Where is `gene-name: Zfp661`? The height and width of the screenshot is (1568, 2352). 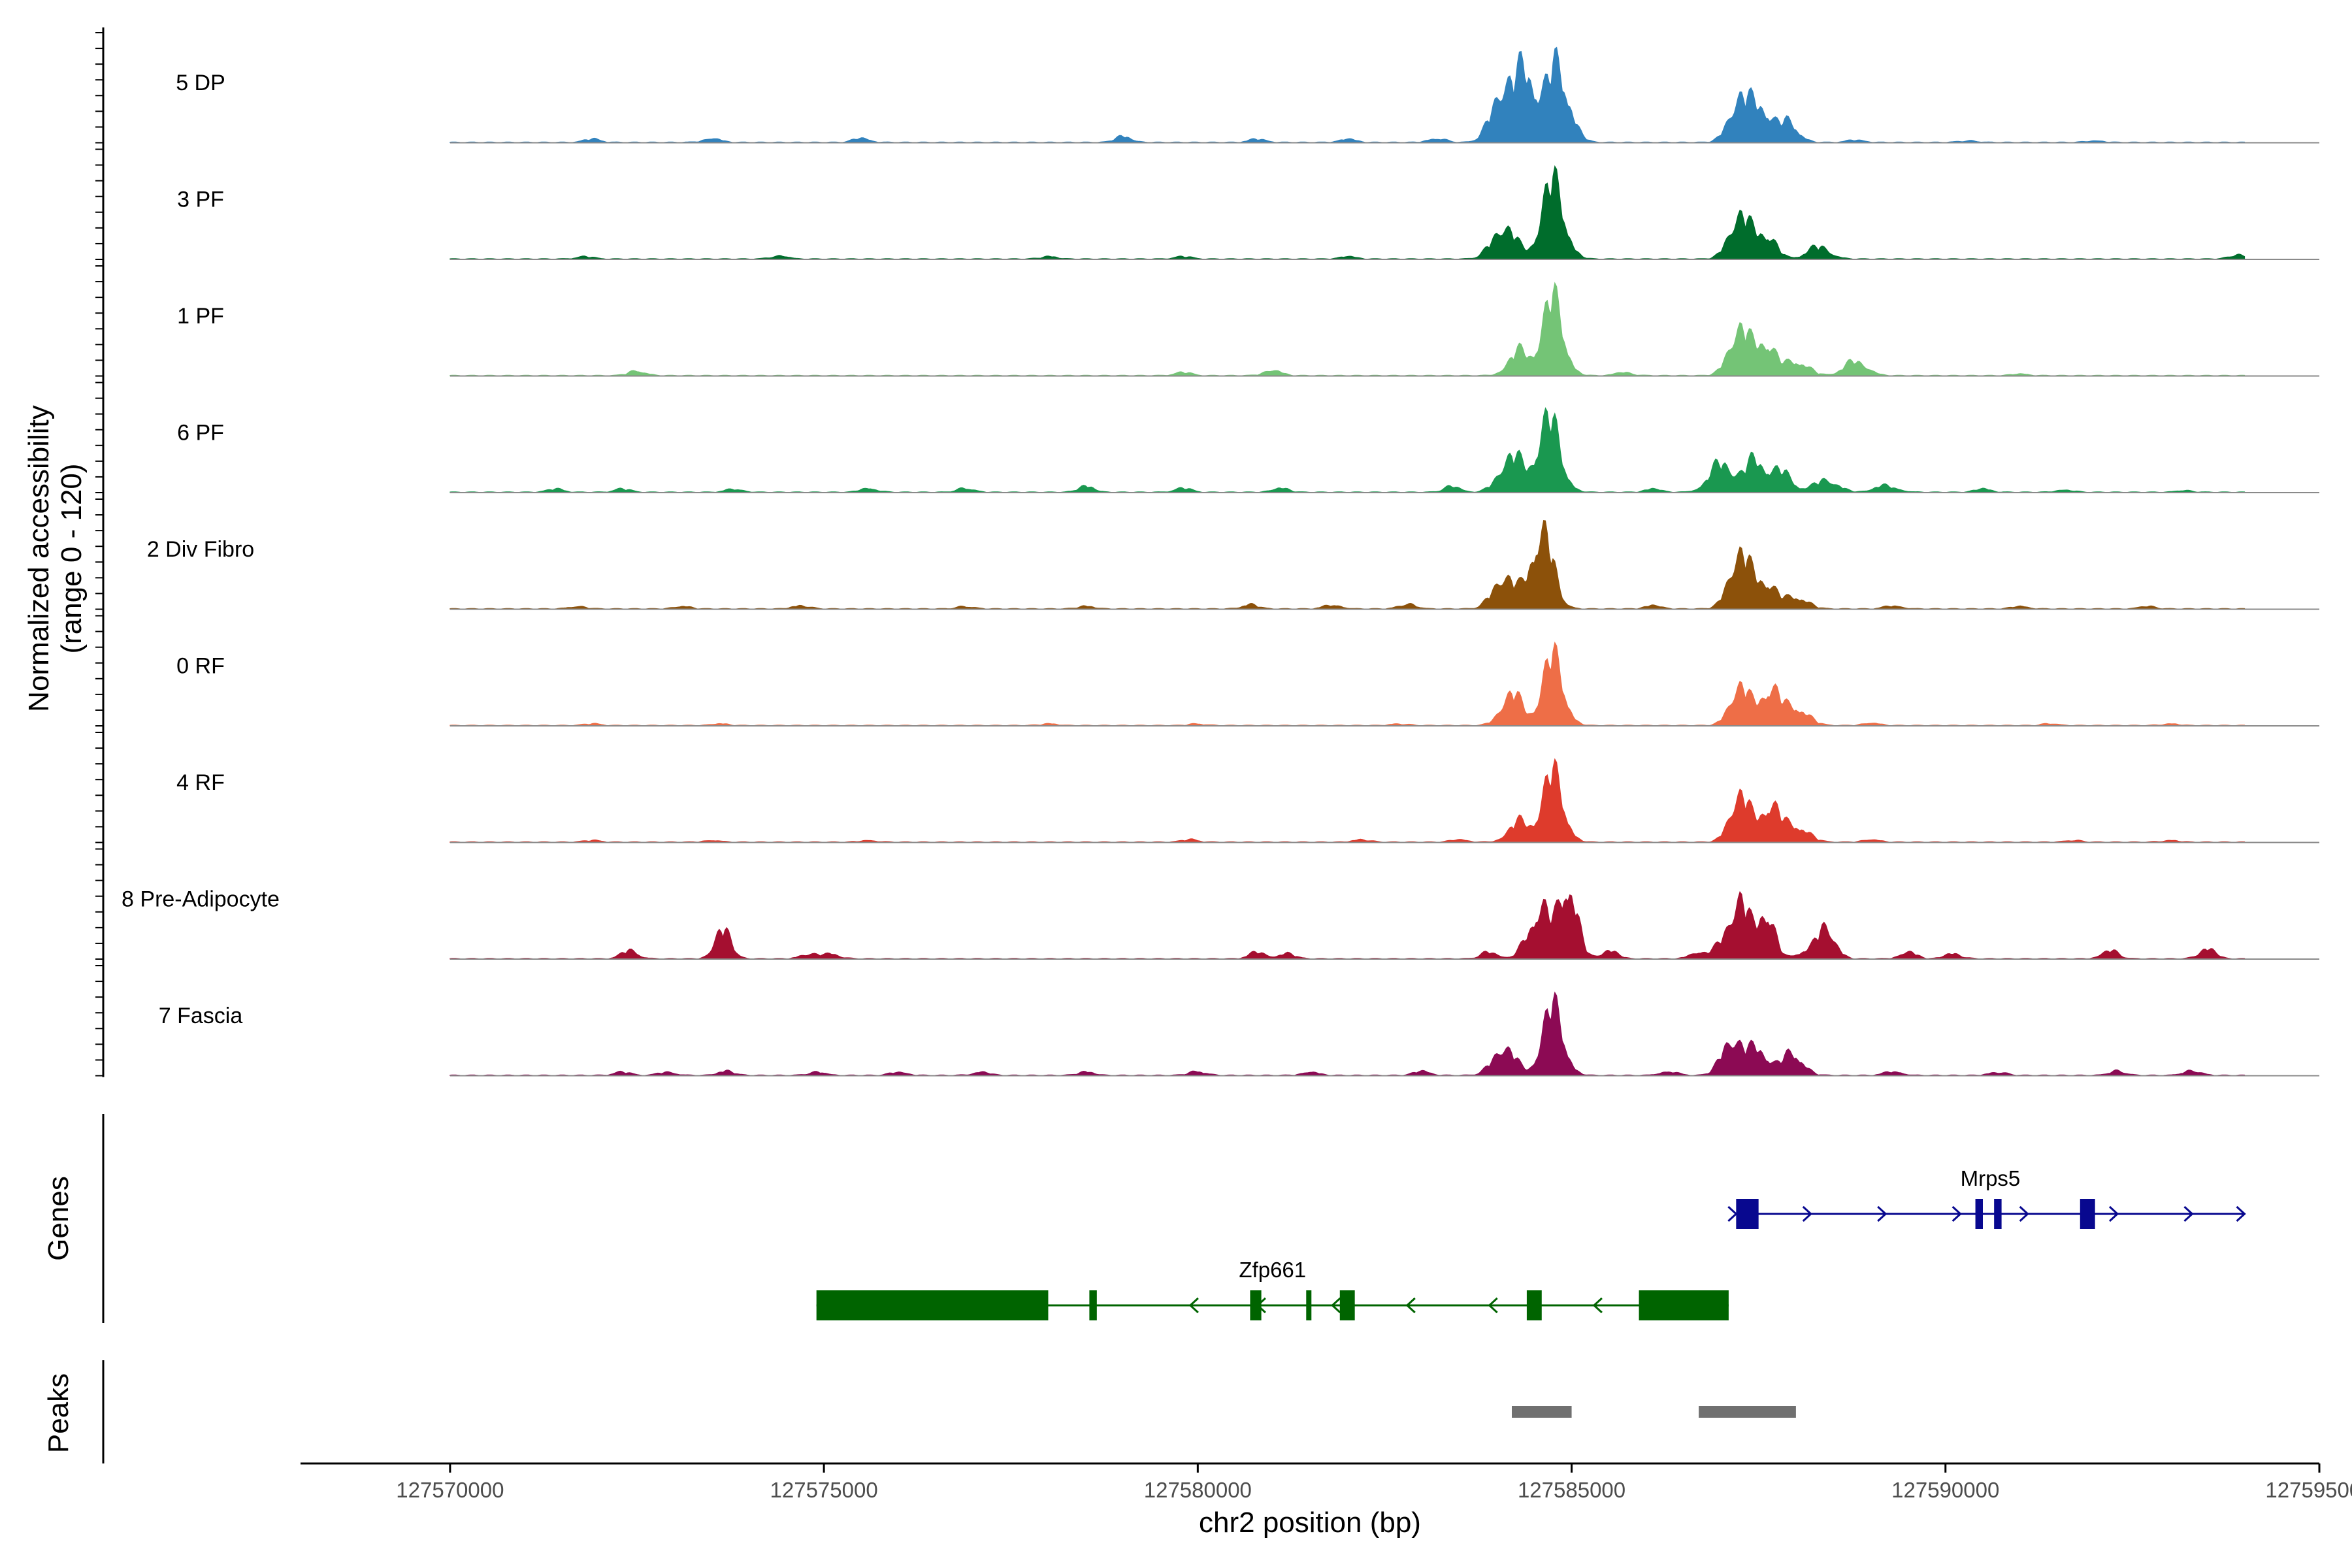
gene-name: Zfp661 is located at coordinates (1272, 1270).